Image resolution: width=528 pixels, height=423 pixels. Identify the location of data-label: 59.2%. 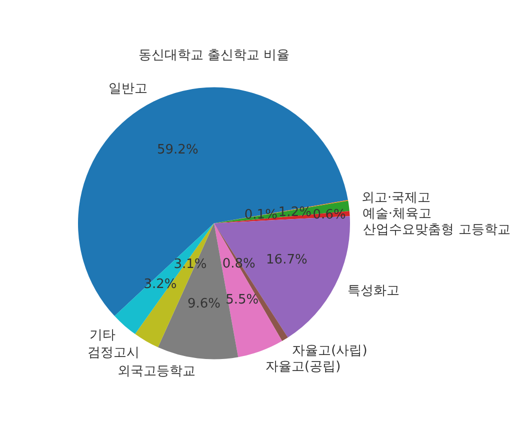
(177, 150).